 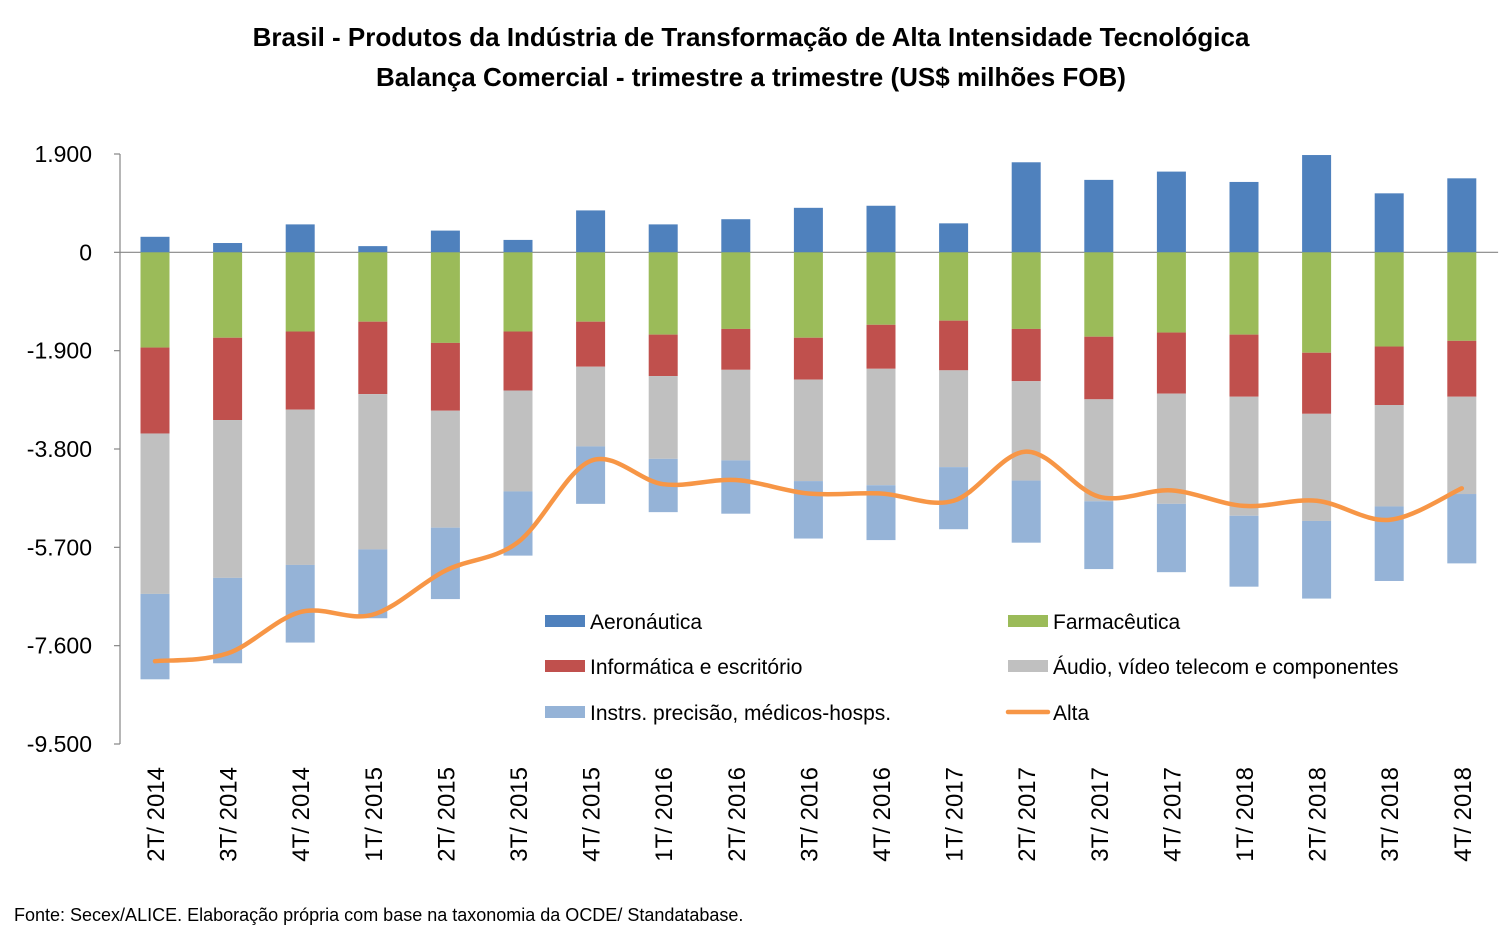 What do you see at coordinates (740, 713) in the screenshot?
I see `legend-label-4: Instrs. precisão, médicos-hosps.` at bounding box center [740, 713].